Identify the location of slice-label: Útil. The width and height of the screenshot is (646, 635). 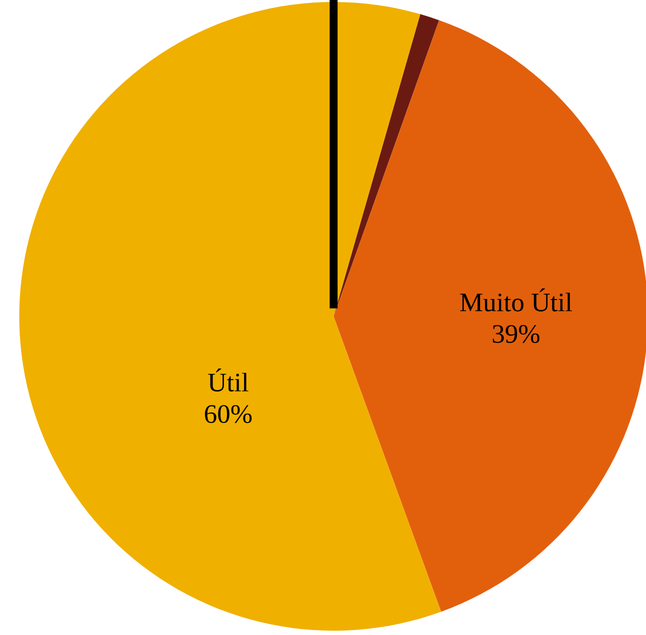
(228, 380).